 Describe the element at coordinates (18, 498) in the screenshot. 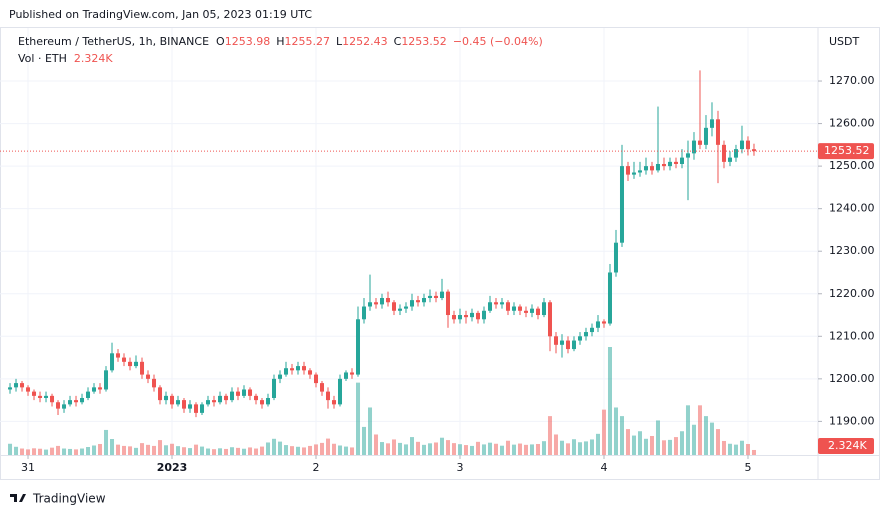

I see `brand-logo` at that location.